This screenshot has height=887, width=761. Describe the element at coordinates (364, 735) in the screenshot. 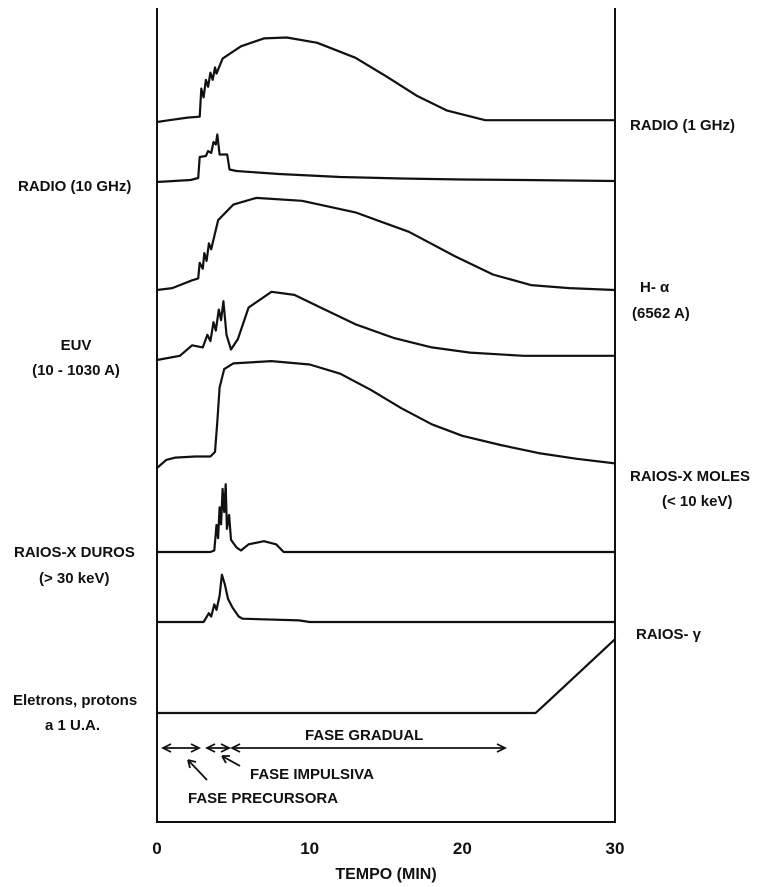

I see `phase-gradual-label: FASE GRADUAL` at that location.